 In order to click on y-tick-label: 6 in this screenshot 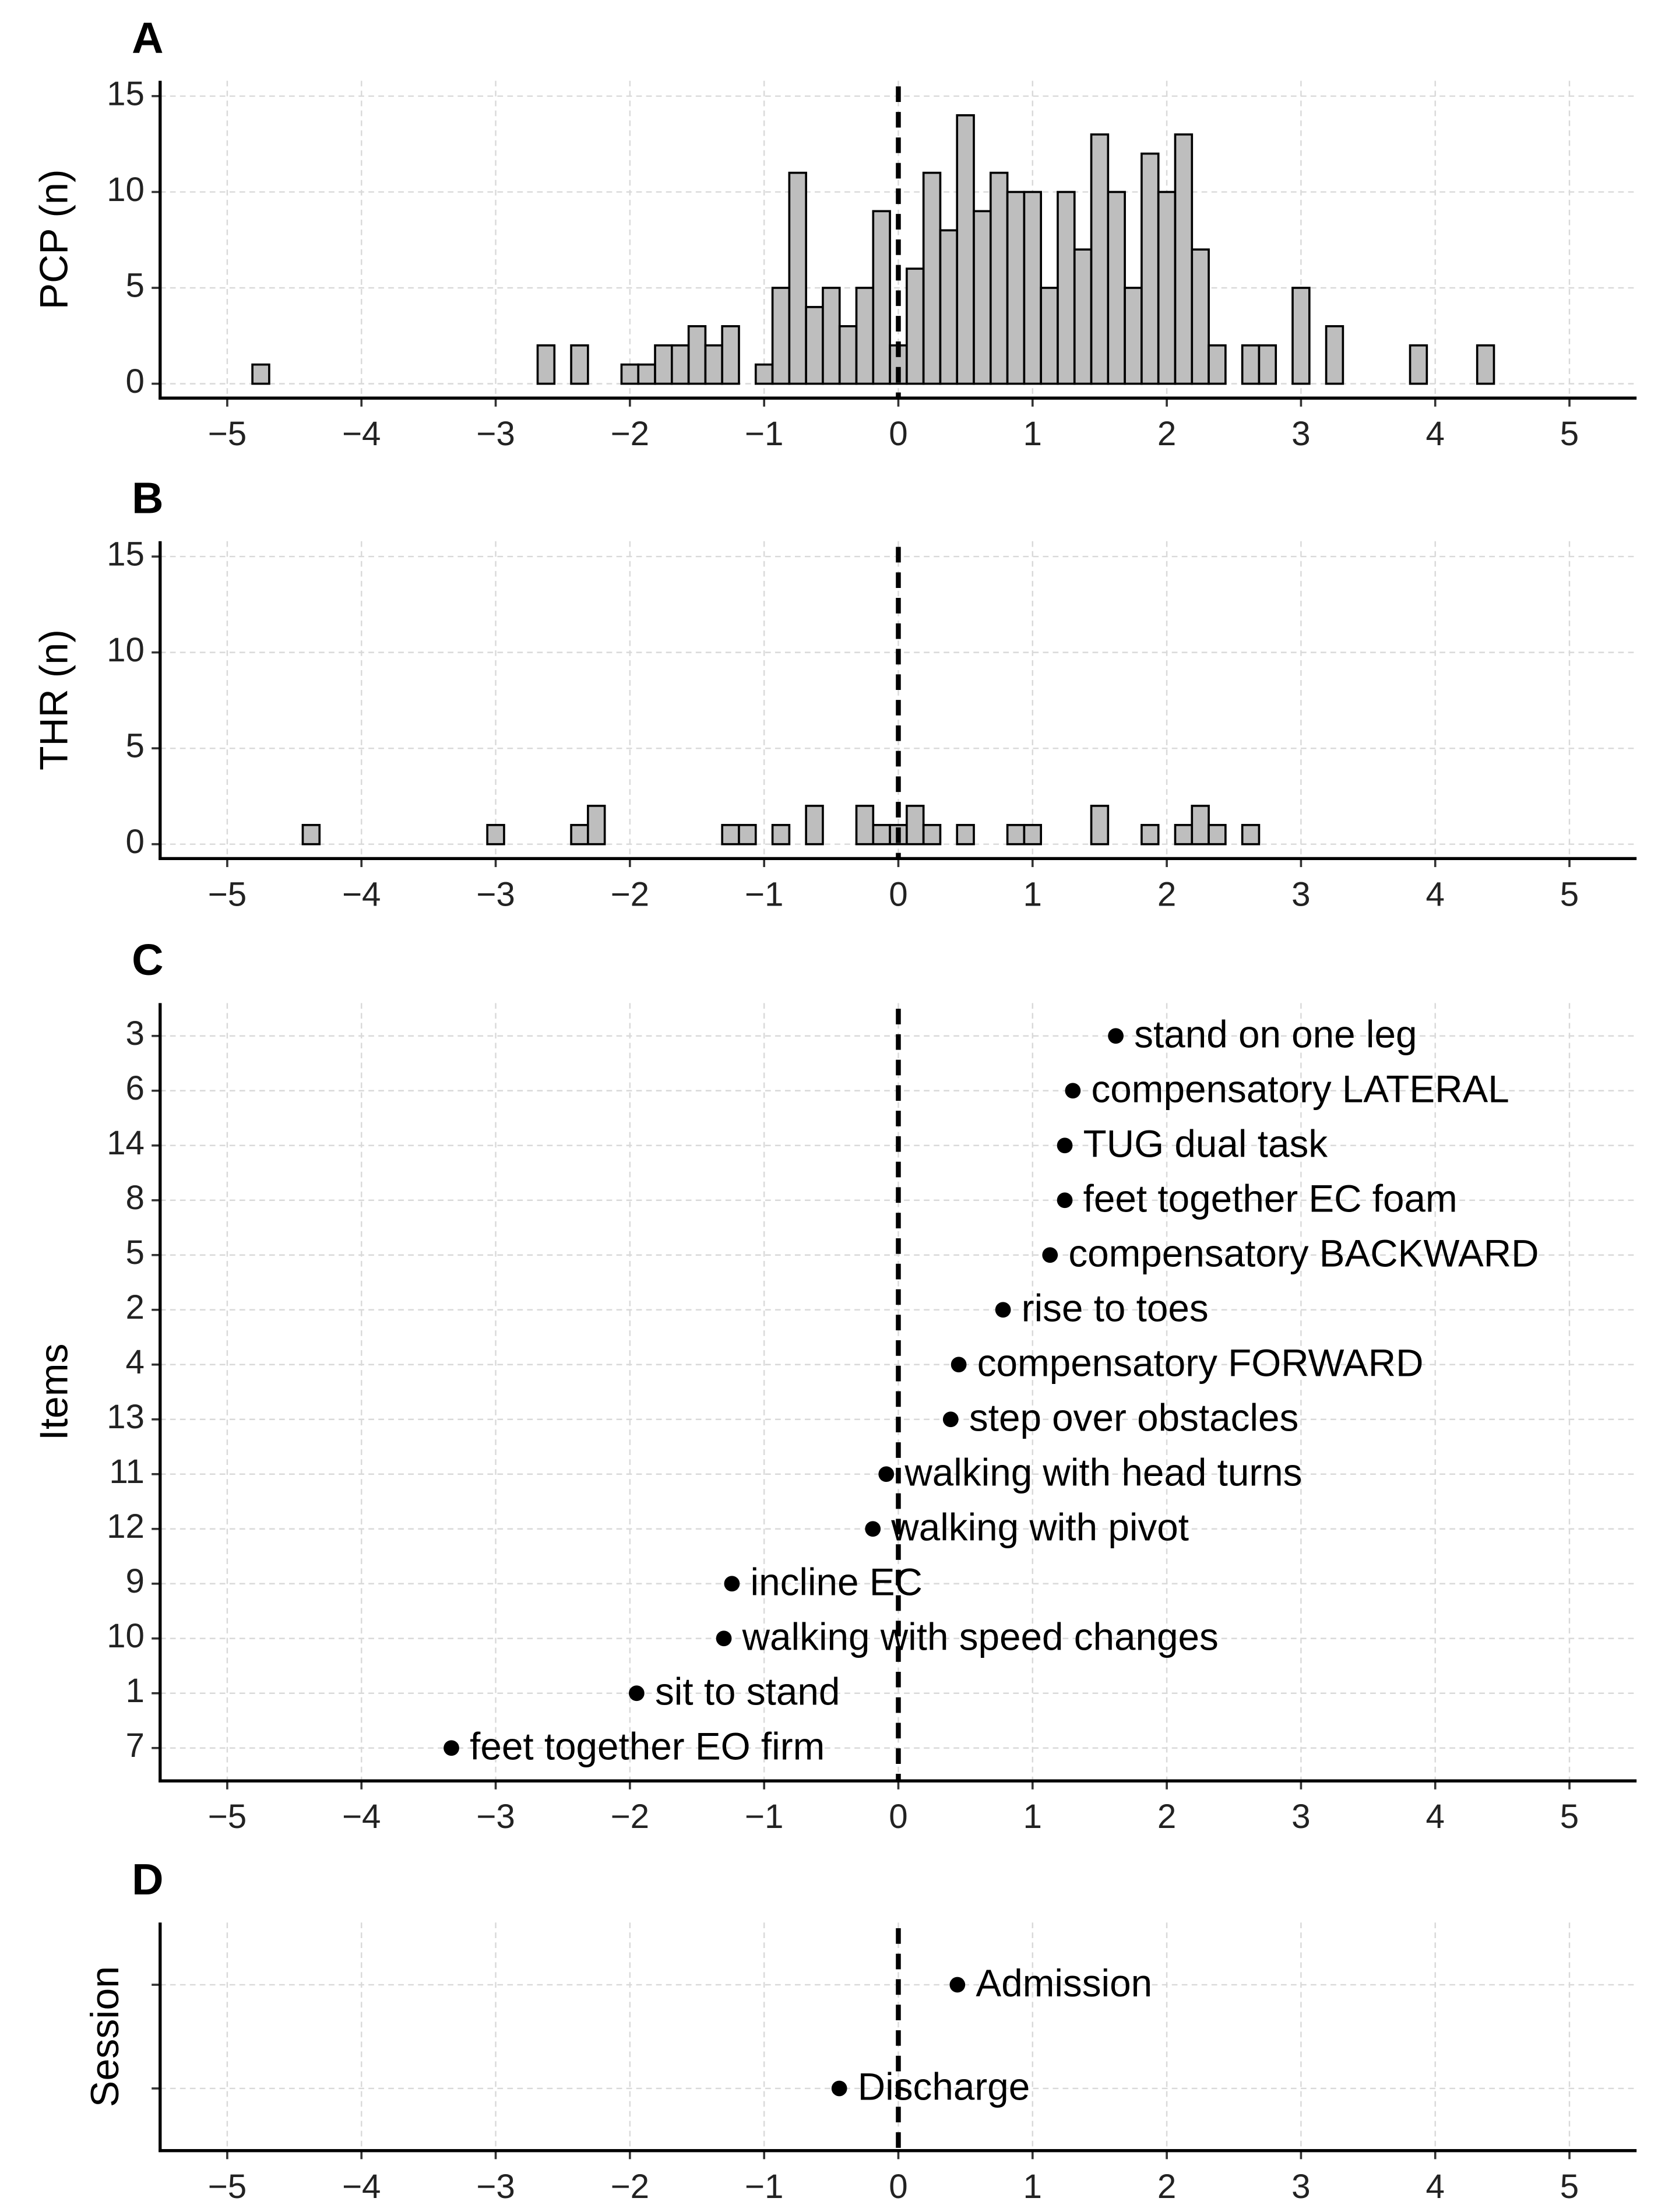, I will do `click(135, 1088)`.